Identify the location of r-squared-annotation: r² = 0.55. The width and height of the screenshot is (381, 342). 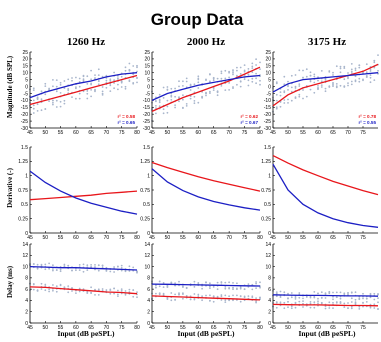
(368, 122).